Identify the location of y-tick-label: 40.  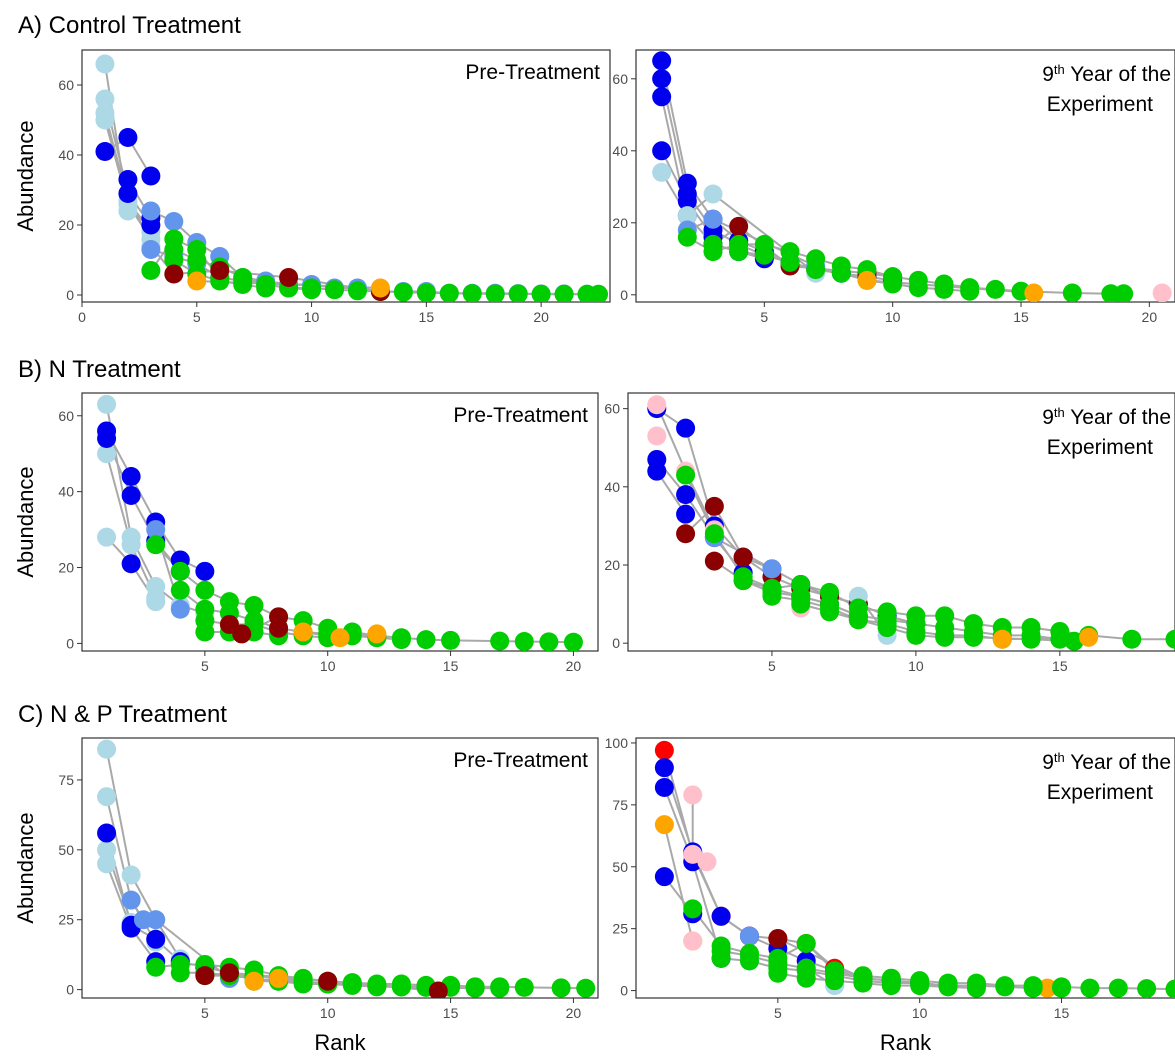
(620, 151).